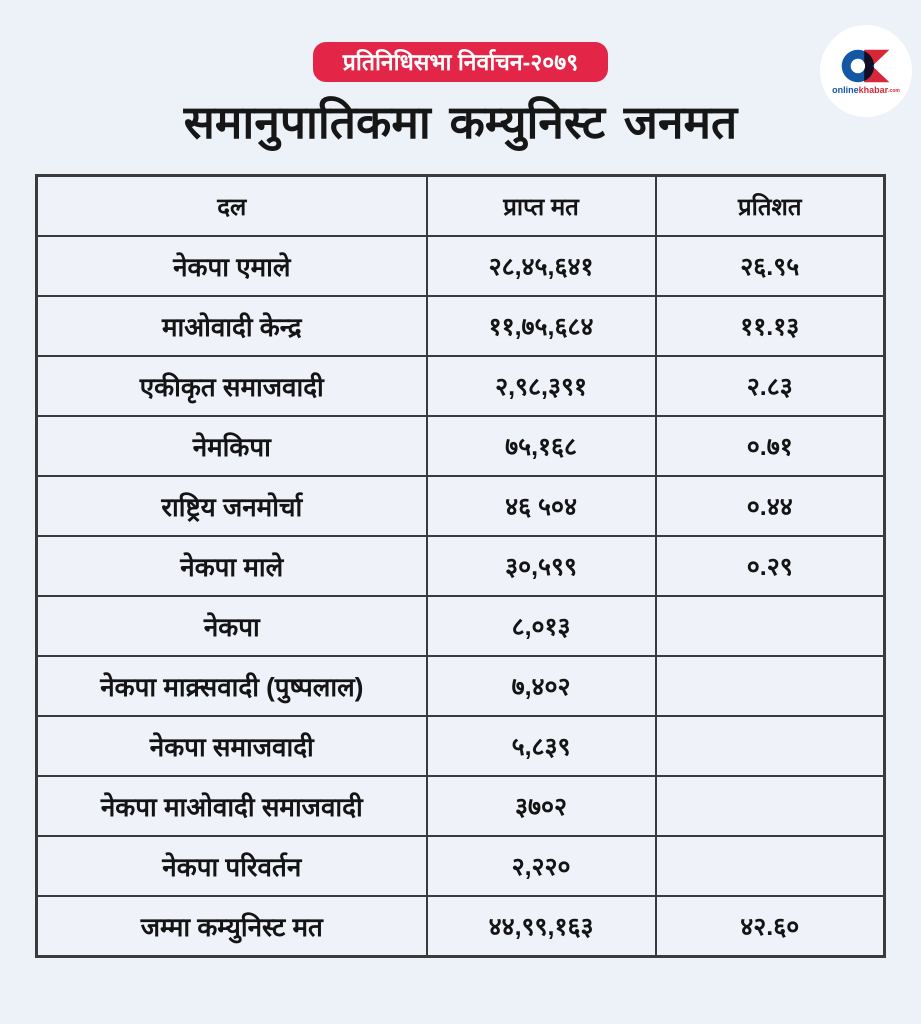 This screenshot has width=921, height=1024. What do you see at coordinates (541, 566) in the screenshot?
I see `votes-cell: ३०,५९९` at bounding box center [541, 566].